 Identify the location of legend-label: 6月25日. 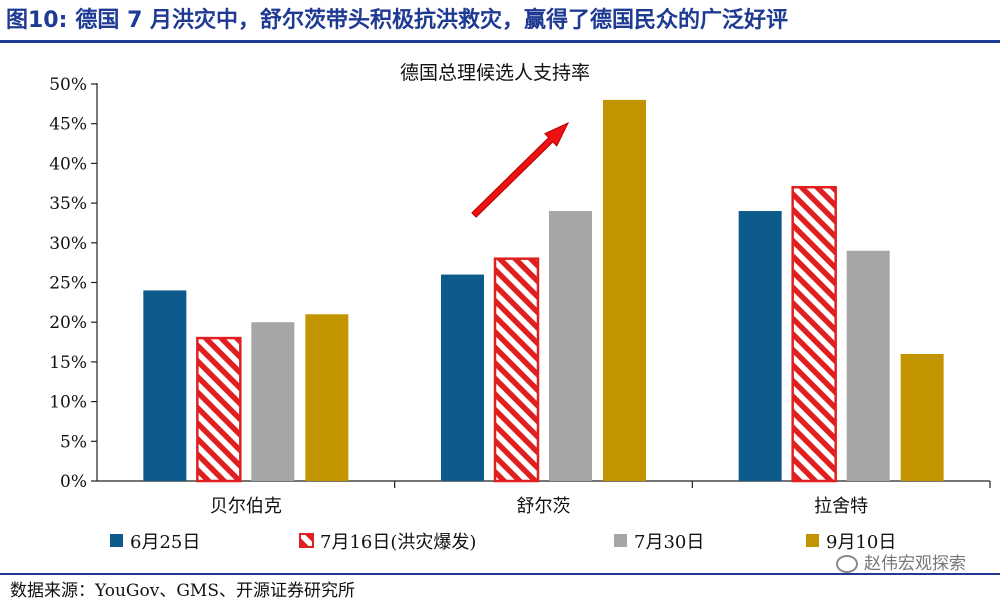
(165, 542).